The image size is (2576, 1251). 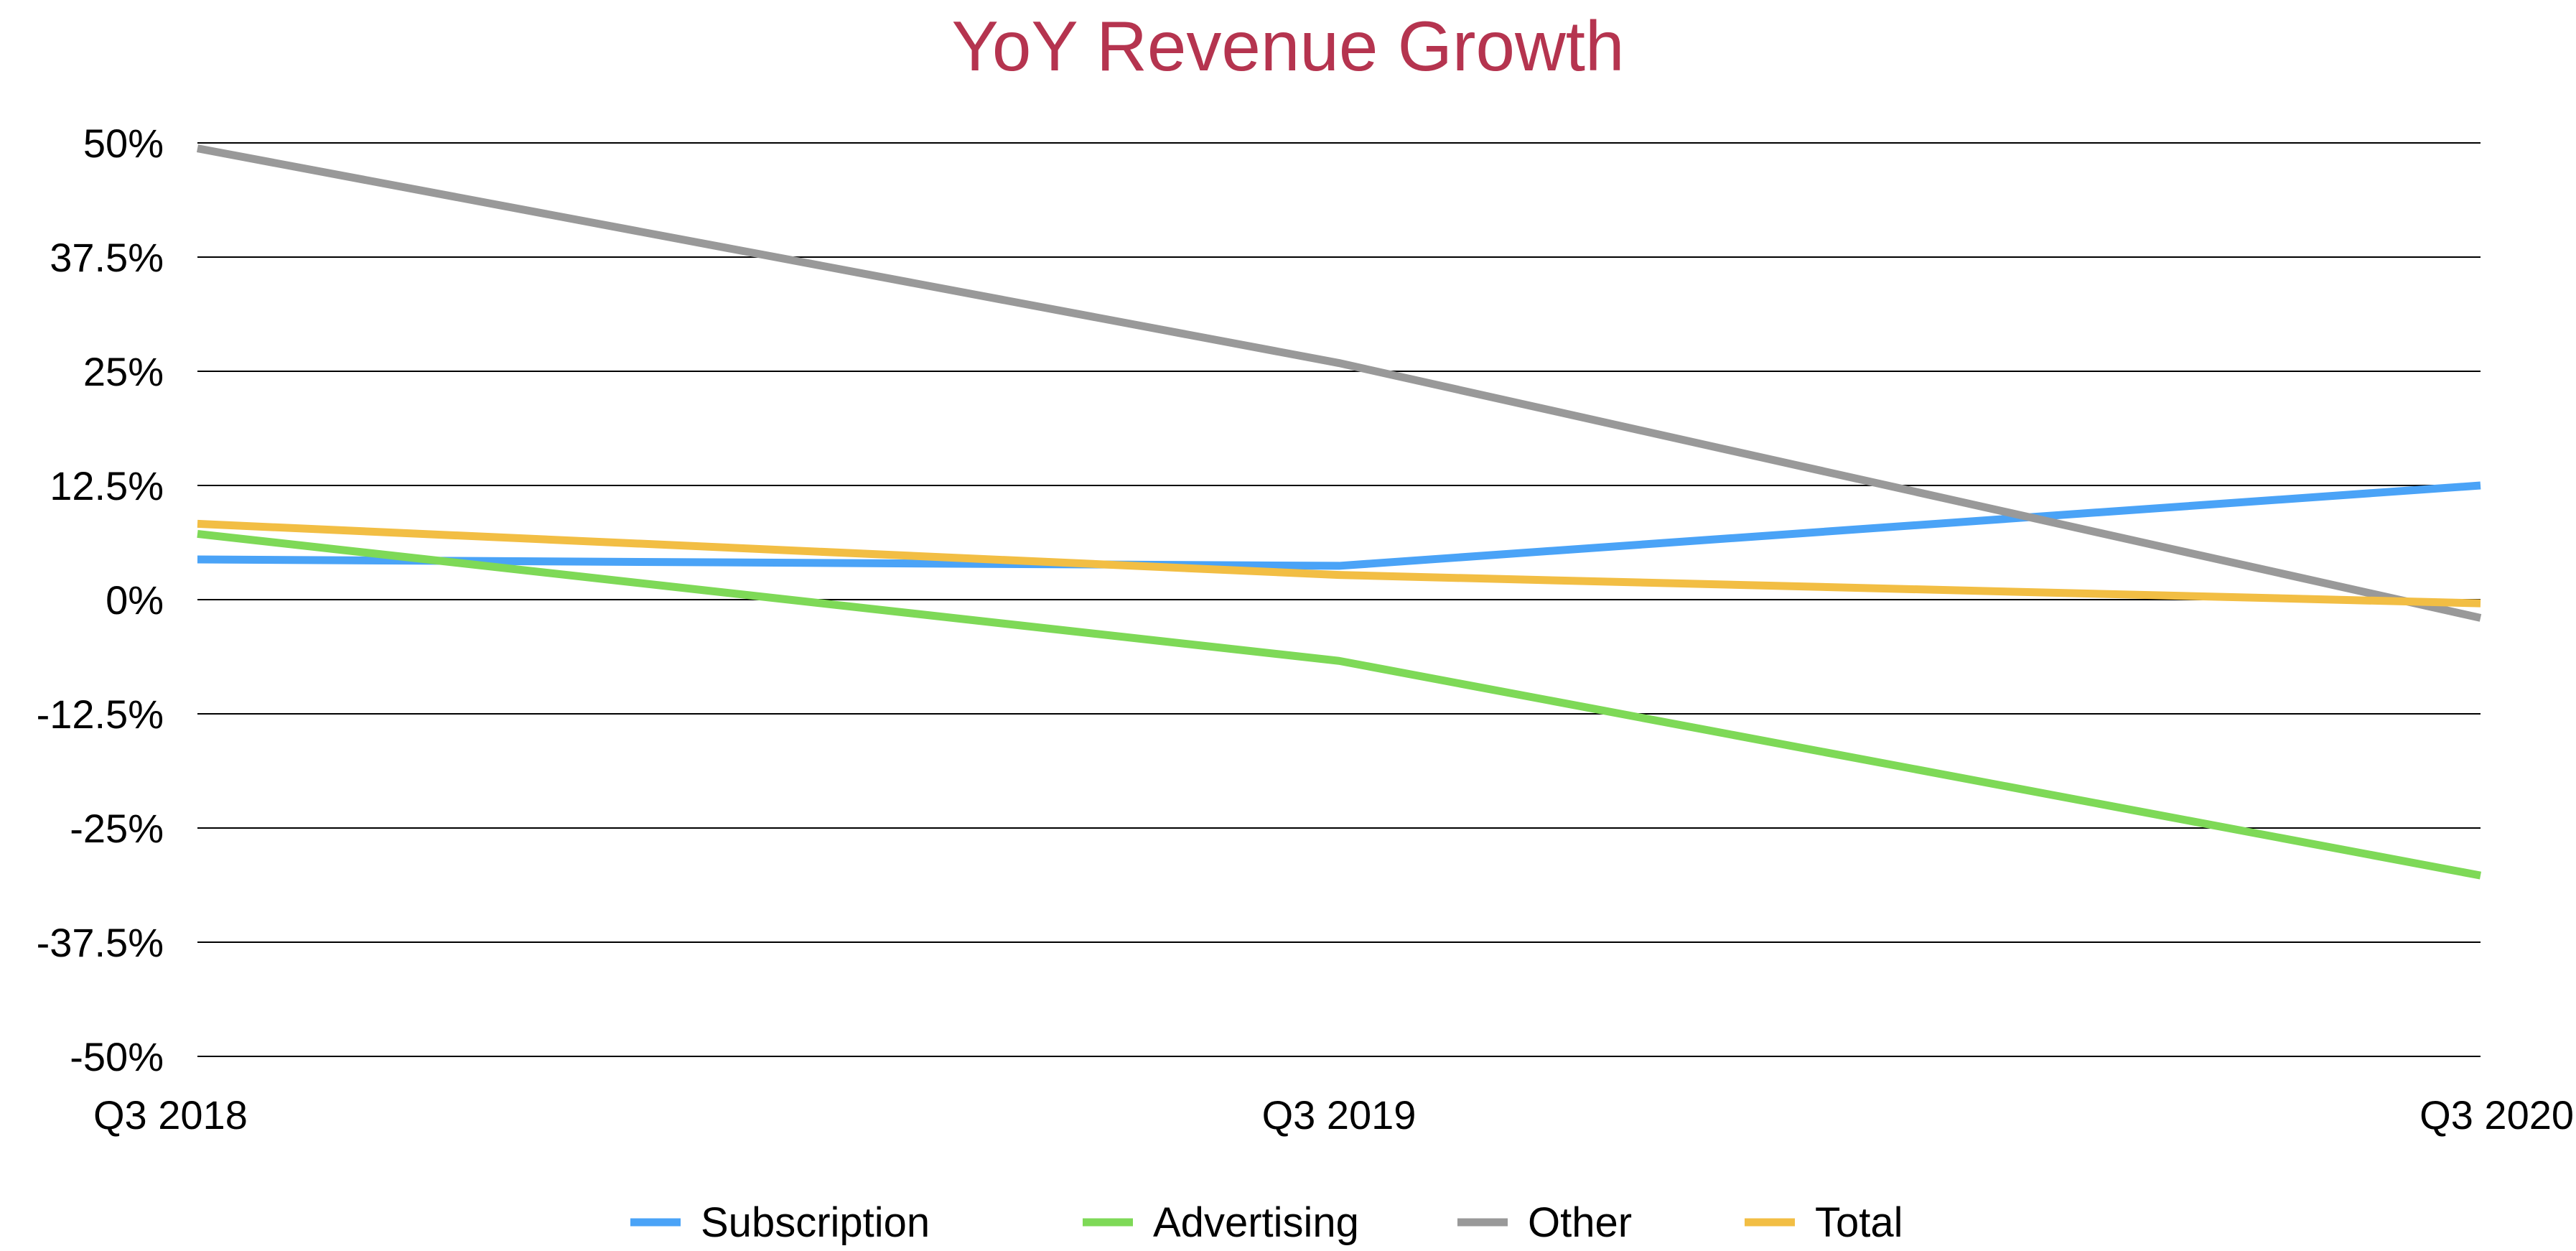 I want to click on y-tick-label: 0%, so click(x=135, y=600).